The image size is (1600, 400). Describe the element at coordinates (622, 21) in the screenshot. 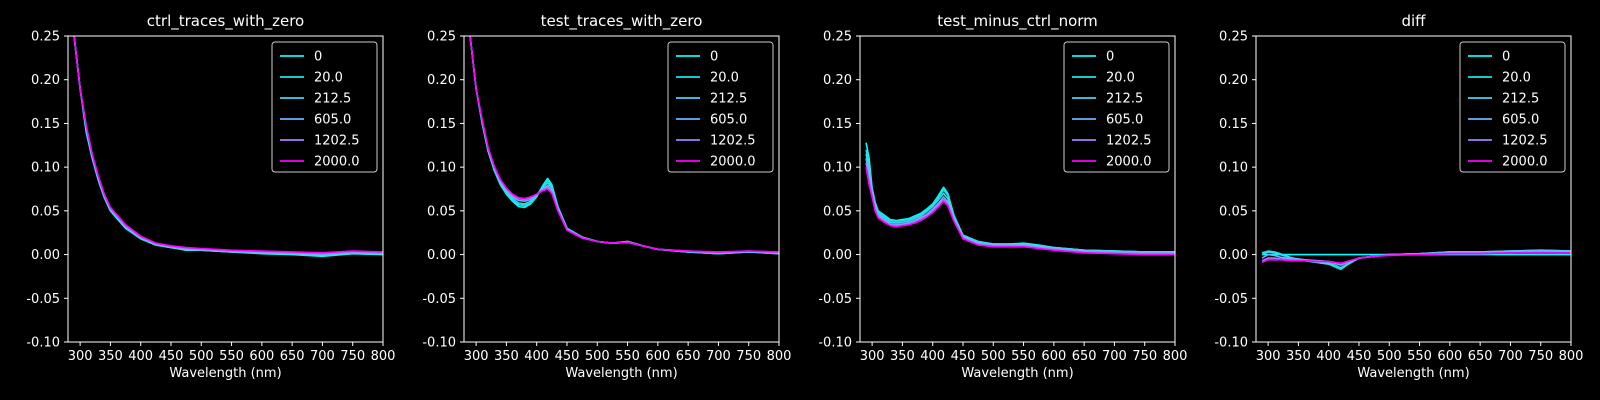

I see `chart-title: test_traces_with_zero` at that location.